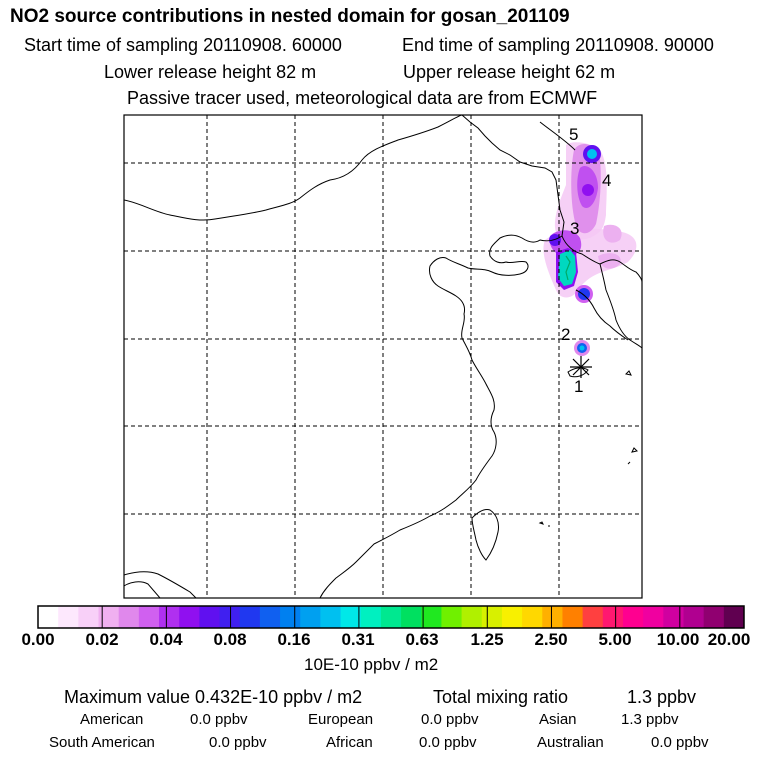 The width and height of the screenshot is (768, 768). What do you see at coordinates (565, 334) in the screenshot?
I see `site-label-2: 2` at bounding box center [565, 334].